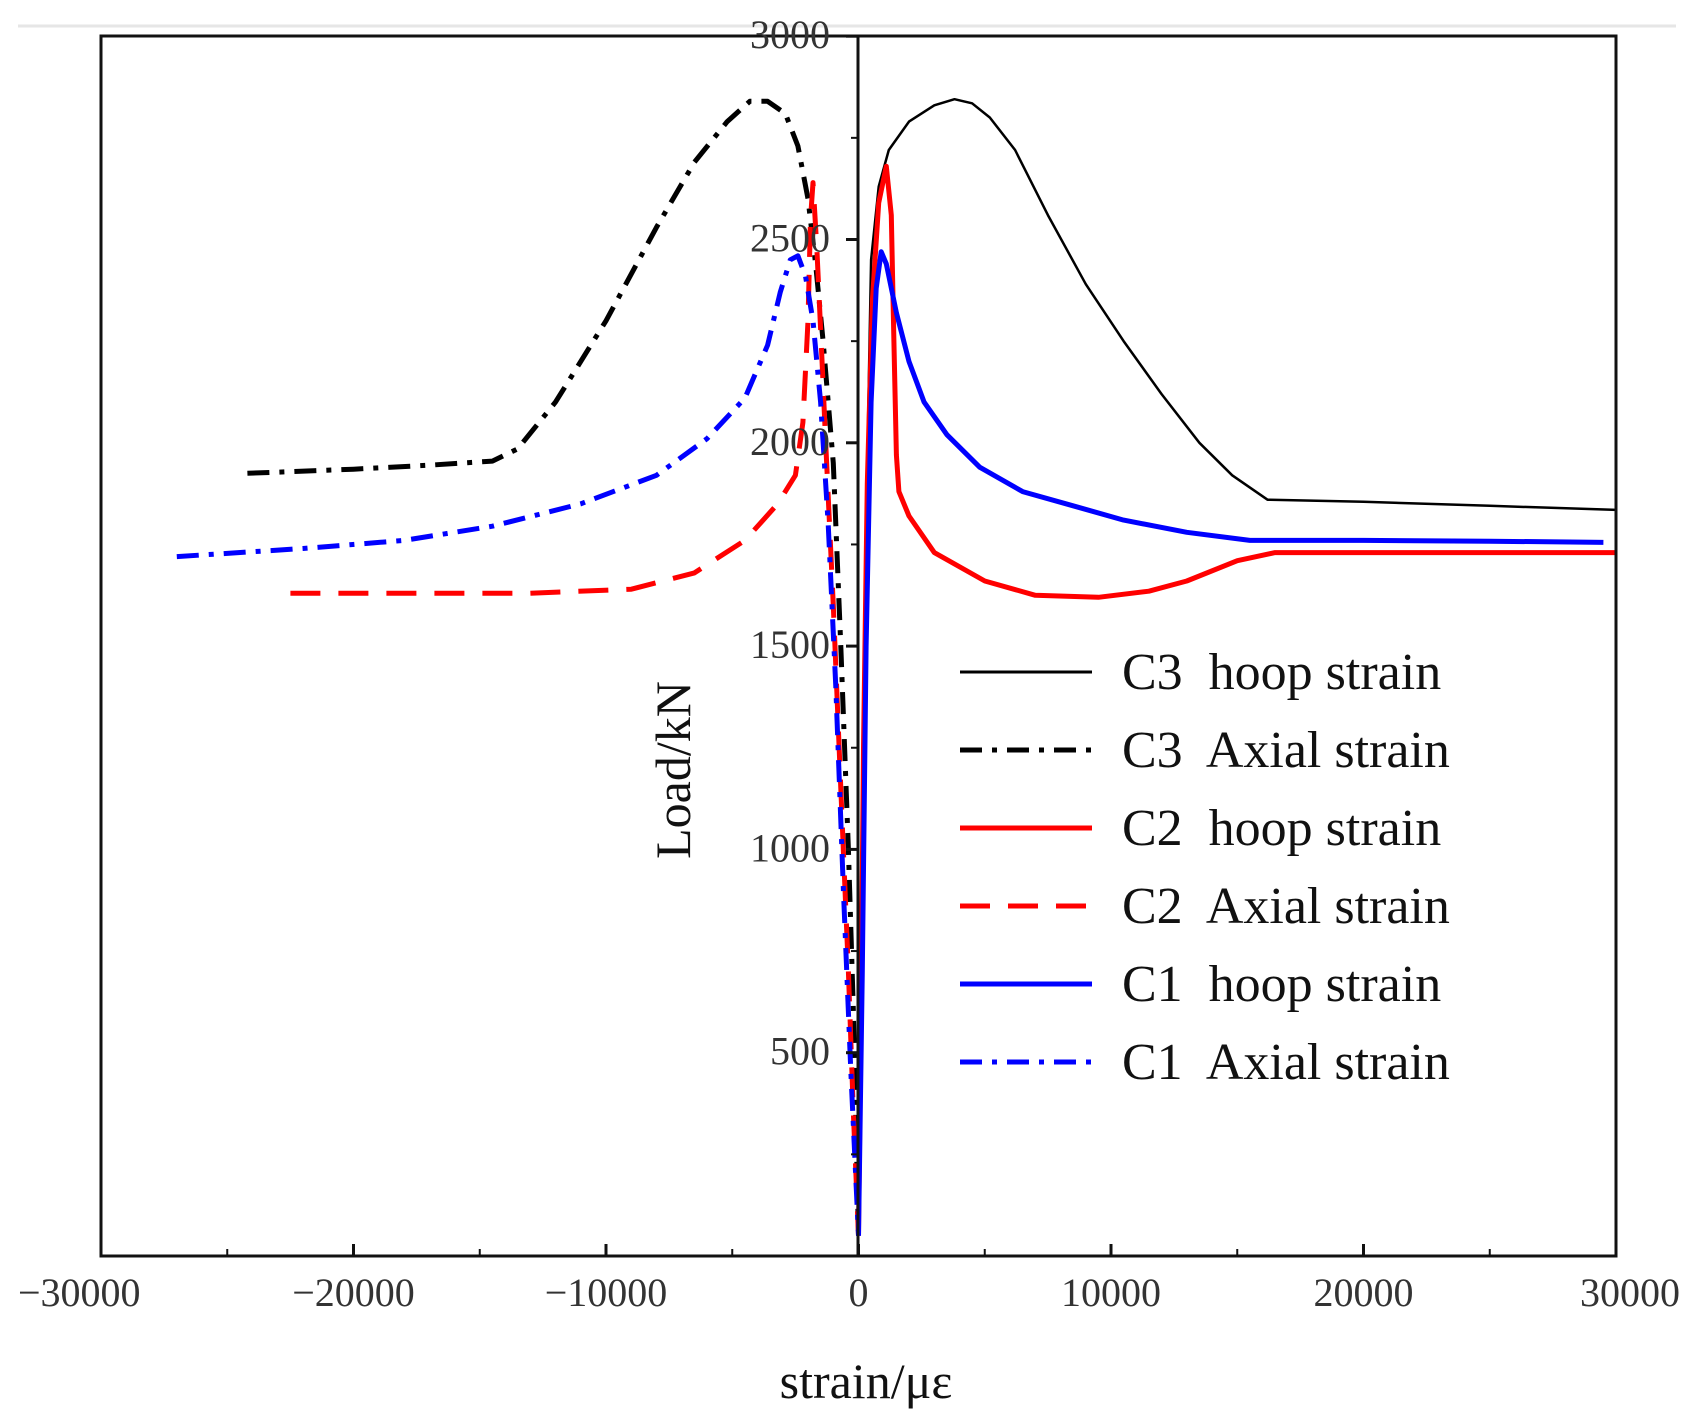  Describe the element at coordinates (1281, 828) in the screenshot. I see `legend-label: C2 hoop strain` at that location.